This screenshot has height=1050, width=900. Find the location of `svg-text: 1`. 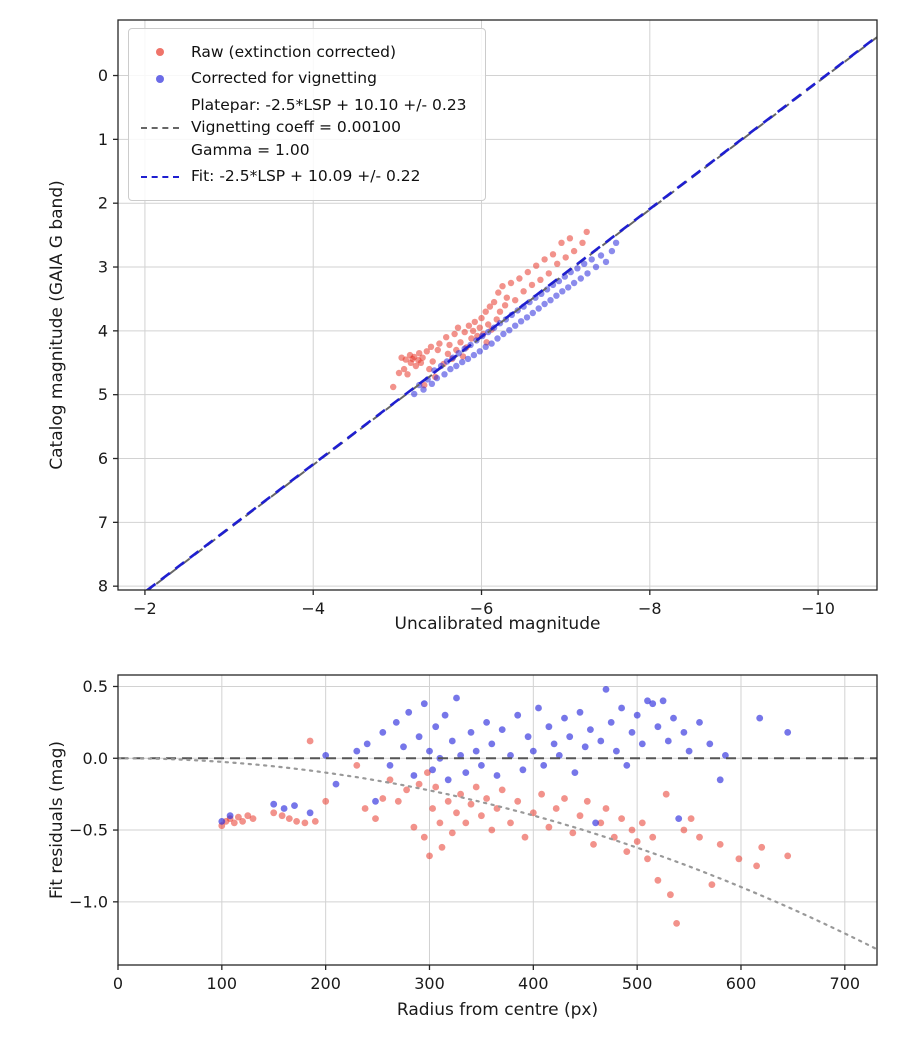

svg-text: 1 is located at coordinates (103, 139).